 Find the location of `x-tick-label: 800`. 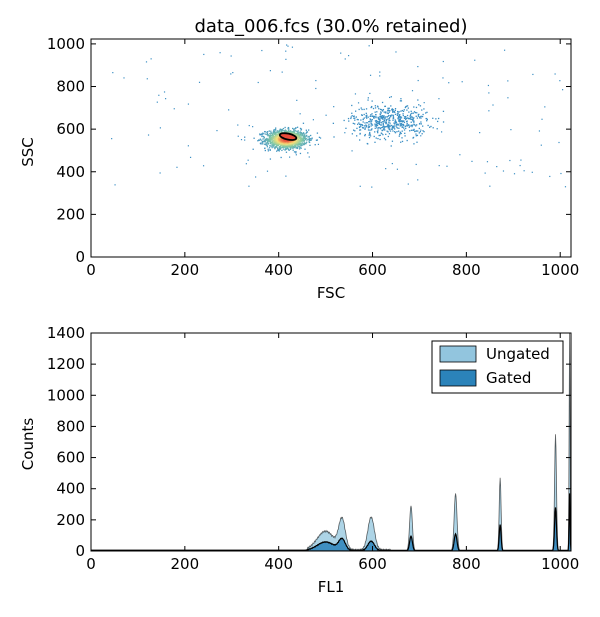

x-tick-label: 800 is located at coordinates (466, 564).